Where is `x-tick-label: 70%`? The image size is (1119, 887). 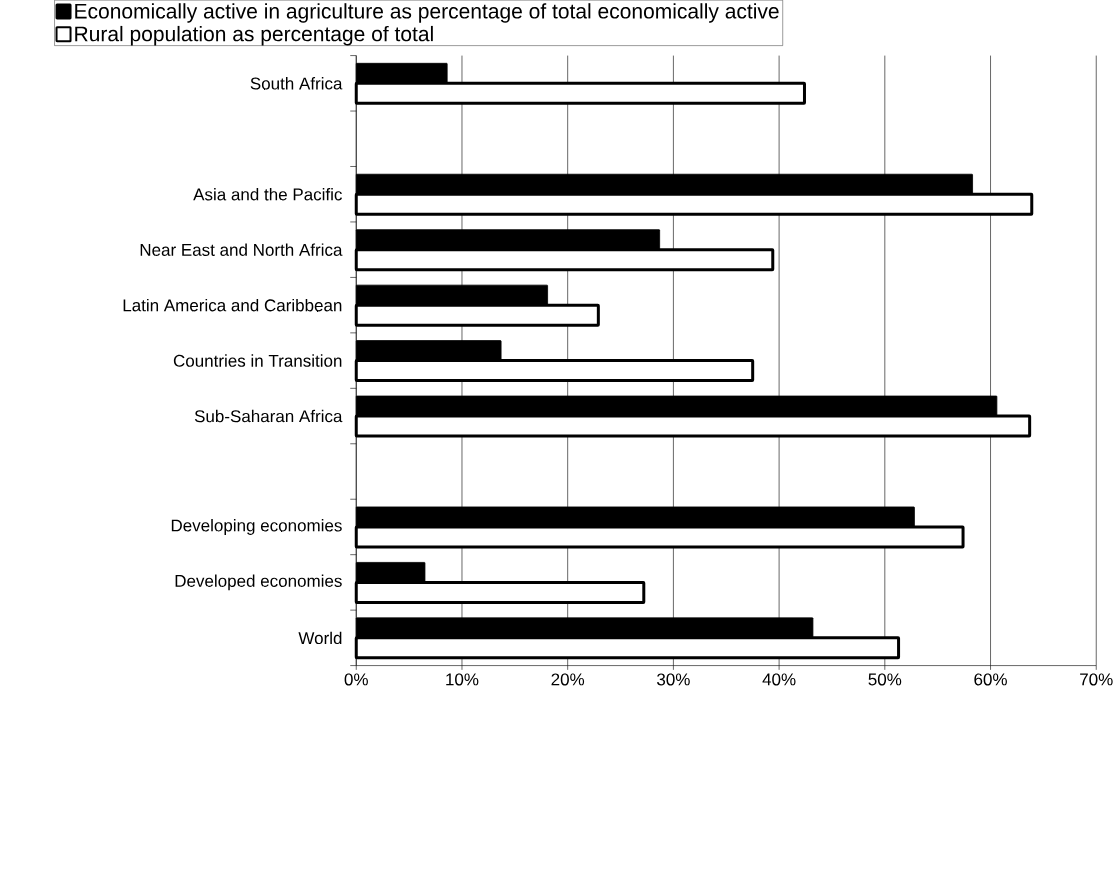
x-tick-label: 70% is located at coordinates (1096, 679).